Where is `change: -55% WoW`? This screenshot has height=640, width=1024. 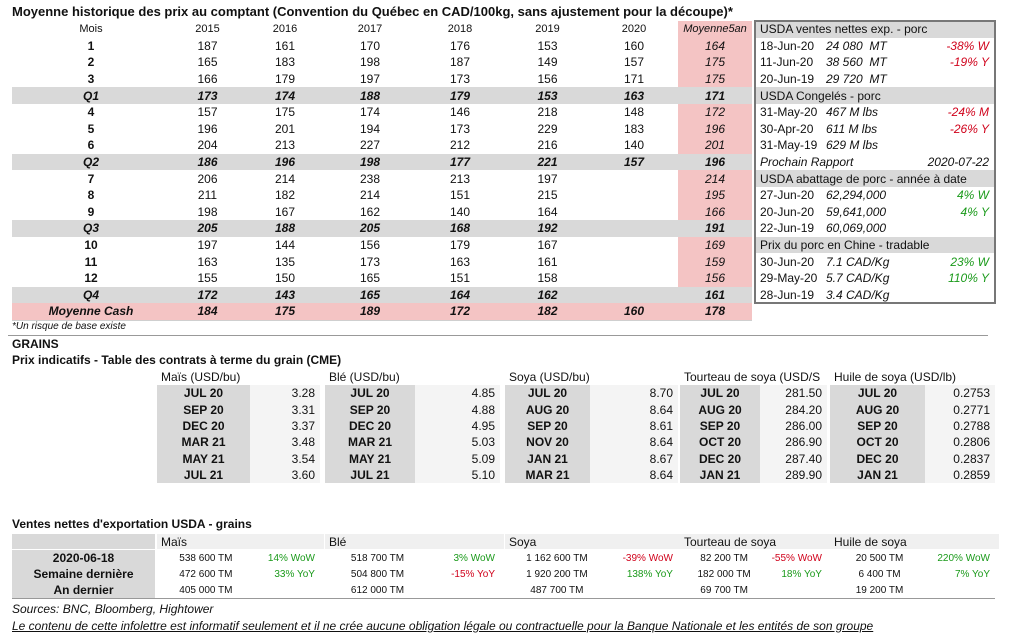 change: -55% WoW is located at coordinates (796, 558).